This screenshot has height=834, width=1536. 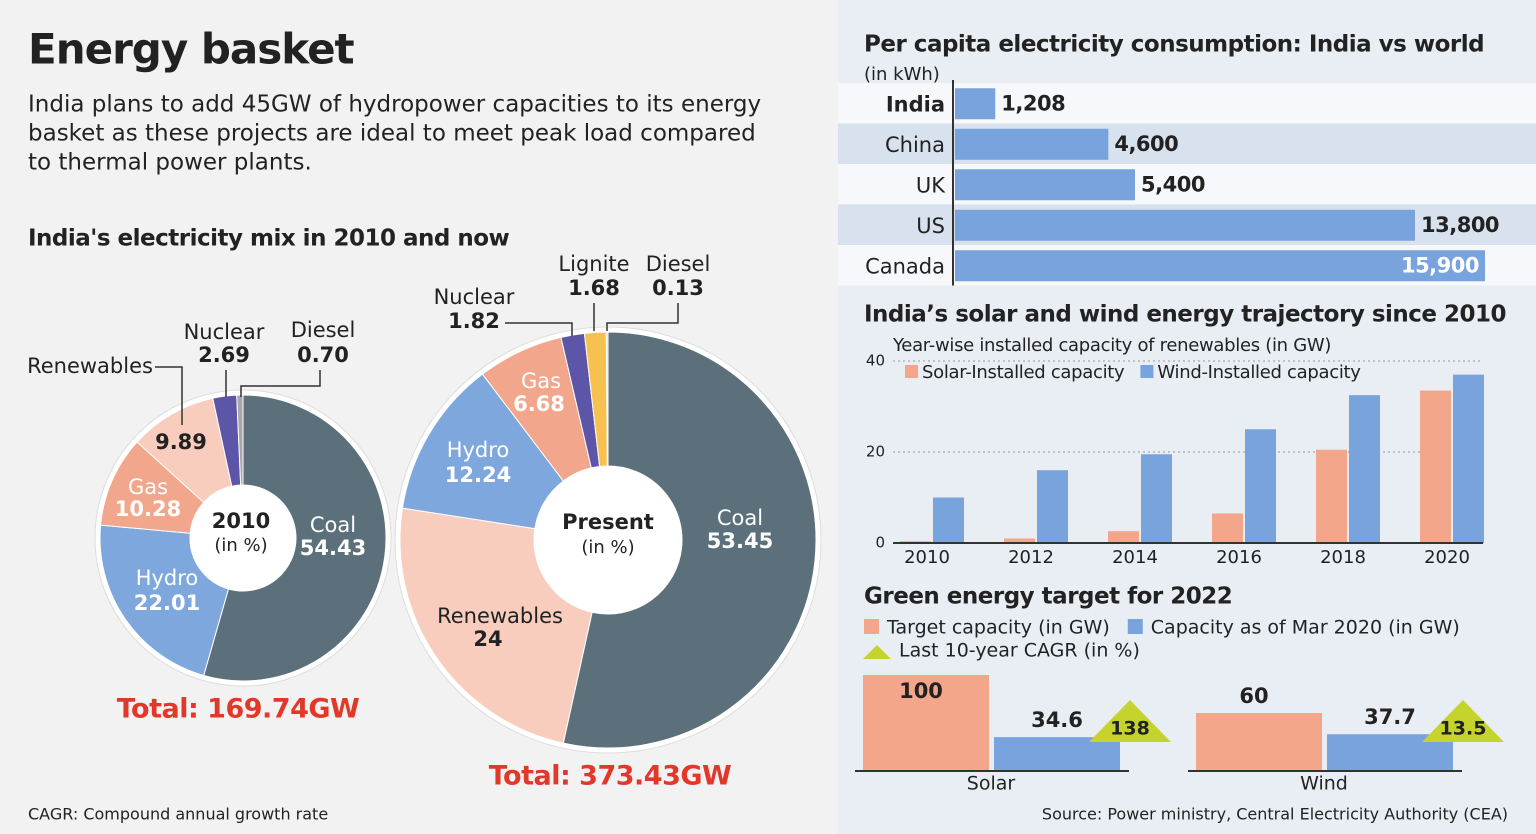 What do you see at coordinates (1033, 103) in the screenshot?
I see `value-label: 1,208` at bounding box center [1033, 103].